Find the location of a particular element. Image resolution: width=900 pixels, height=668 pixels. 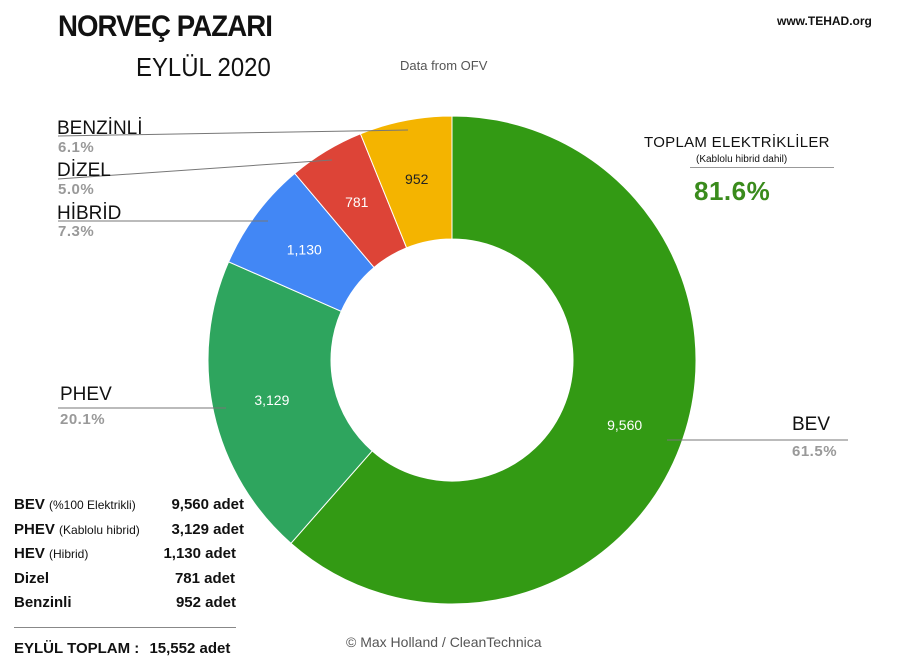

percent-dizel: 5.0% is located at coordinates (76, 189).